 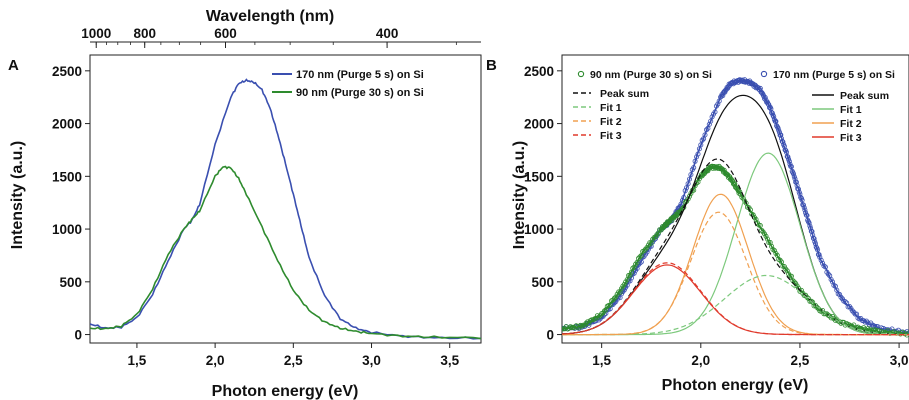 What do you see at coordinates (360, 75) in the screenshot?
I see `panel-a-legend-label: 170 nm (Purge 5 s) on Si` at bounding box center [360, 75].